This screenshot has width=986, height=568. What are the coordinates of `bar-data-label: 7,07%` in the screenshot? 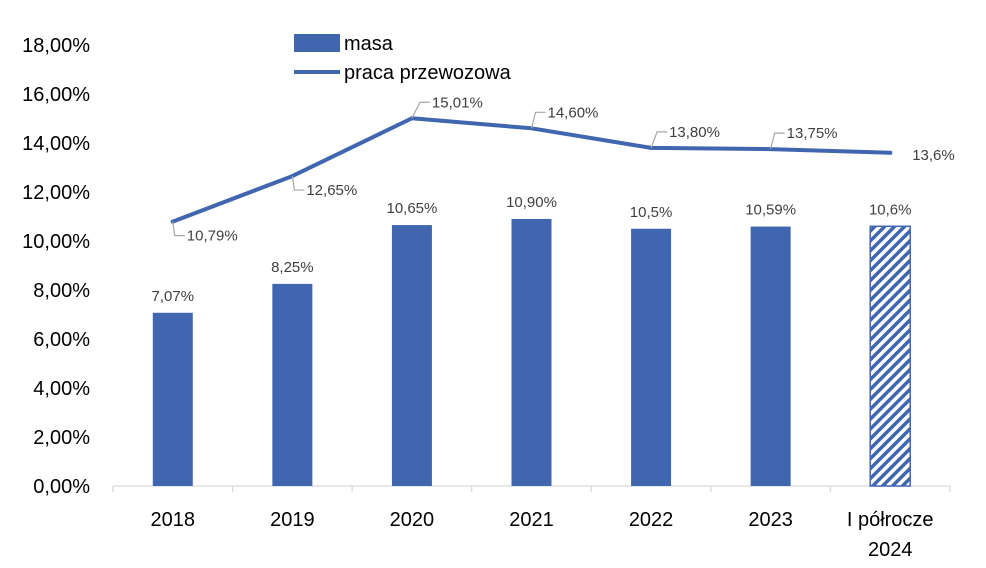 It's located at (173, 296).